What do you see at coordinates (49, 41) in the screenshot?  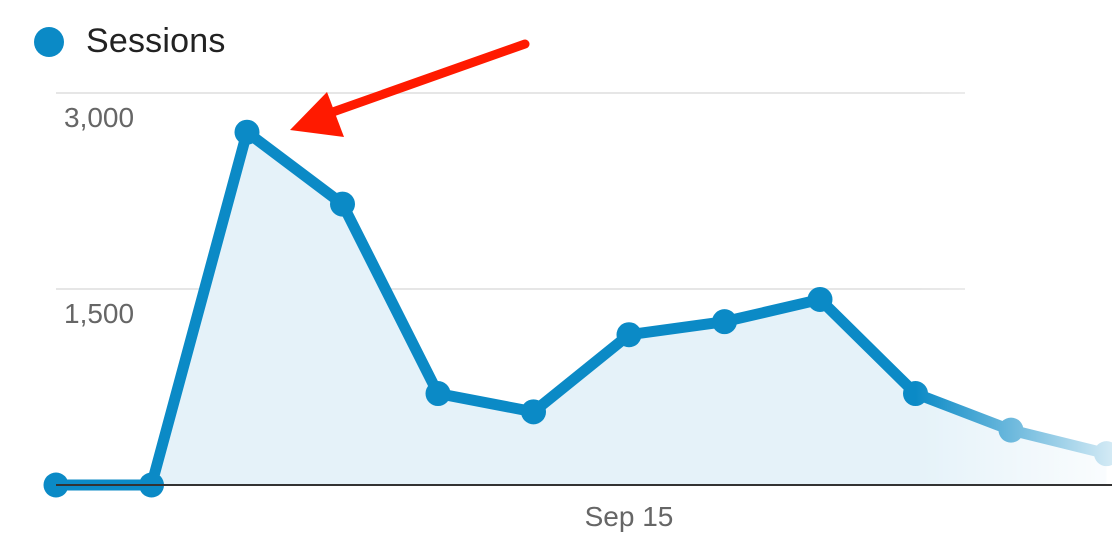 I see `legend-swatch-sessions` at bounding box center [49, 41].